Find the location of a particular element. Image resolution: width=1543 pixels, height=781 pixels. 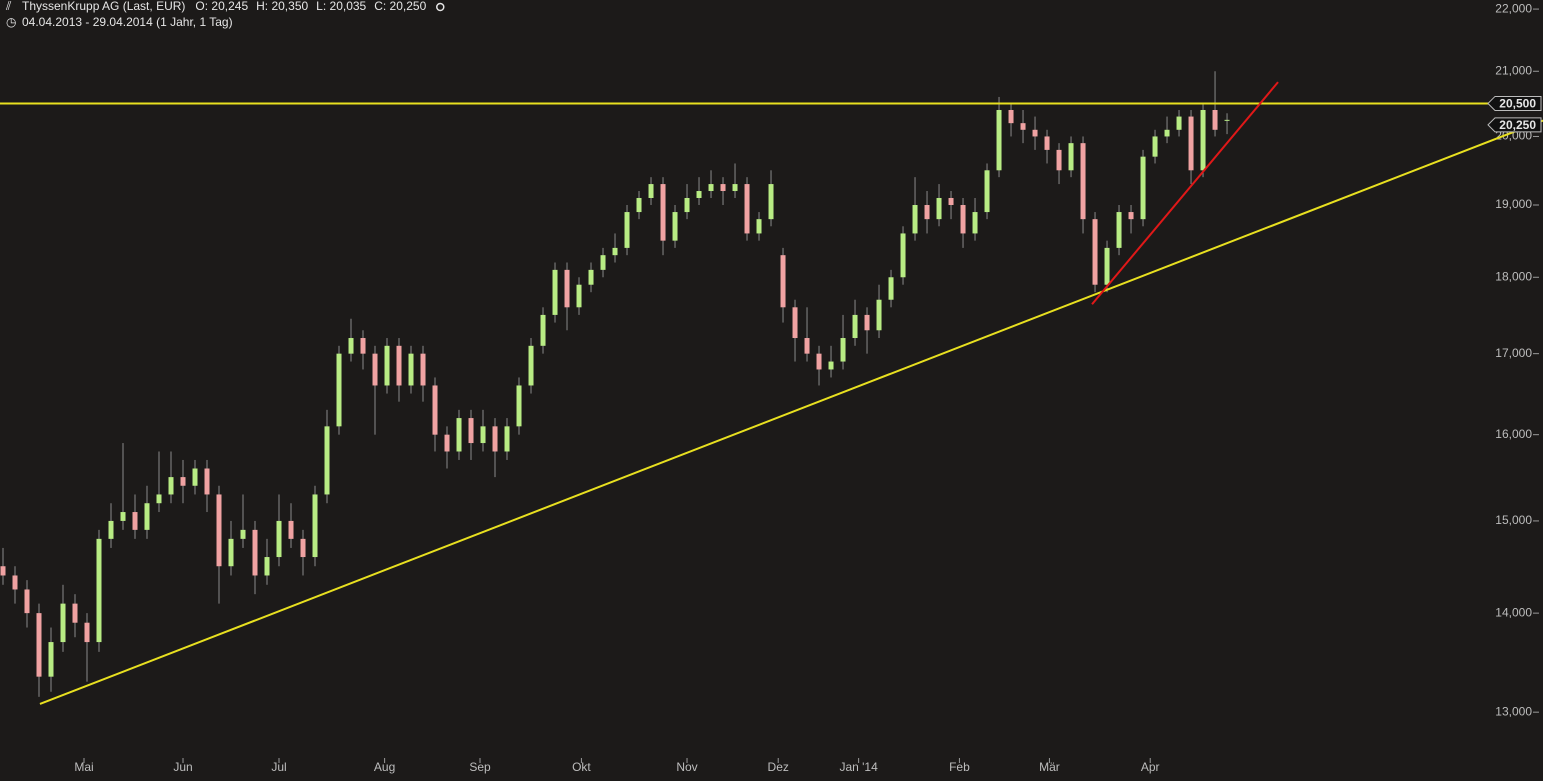

y-tick-label: 18,000 is located at coordinates (1513, 276).